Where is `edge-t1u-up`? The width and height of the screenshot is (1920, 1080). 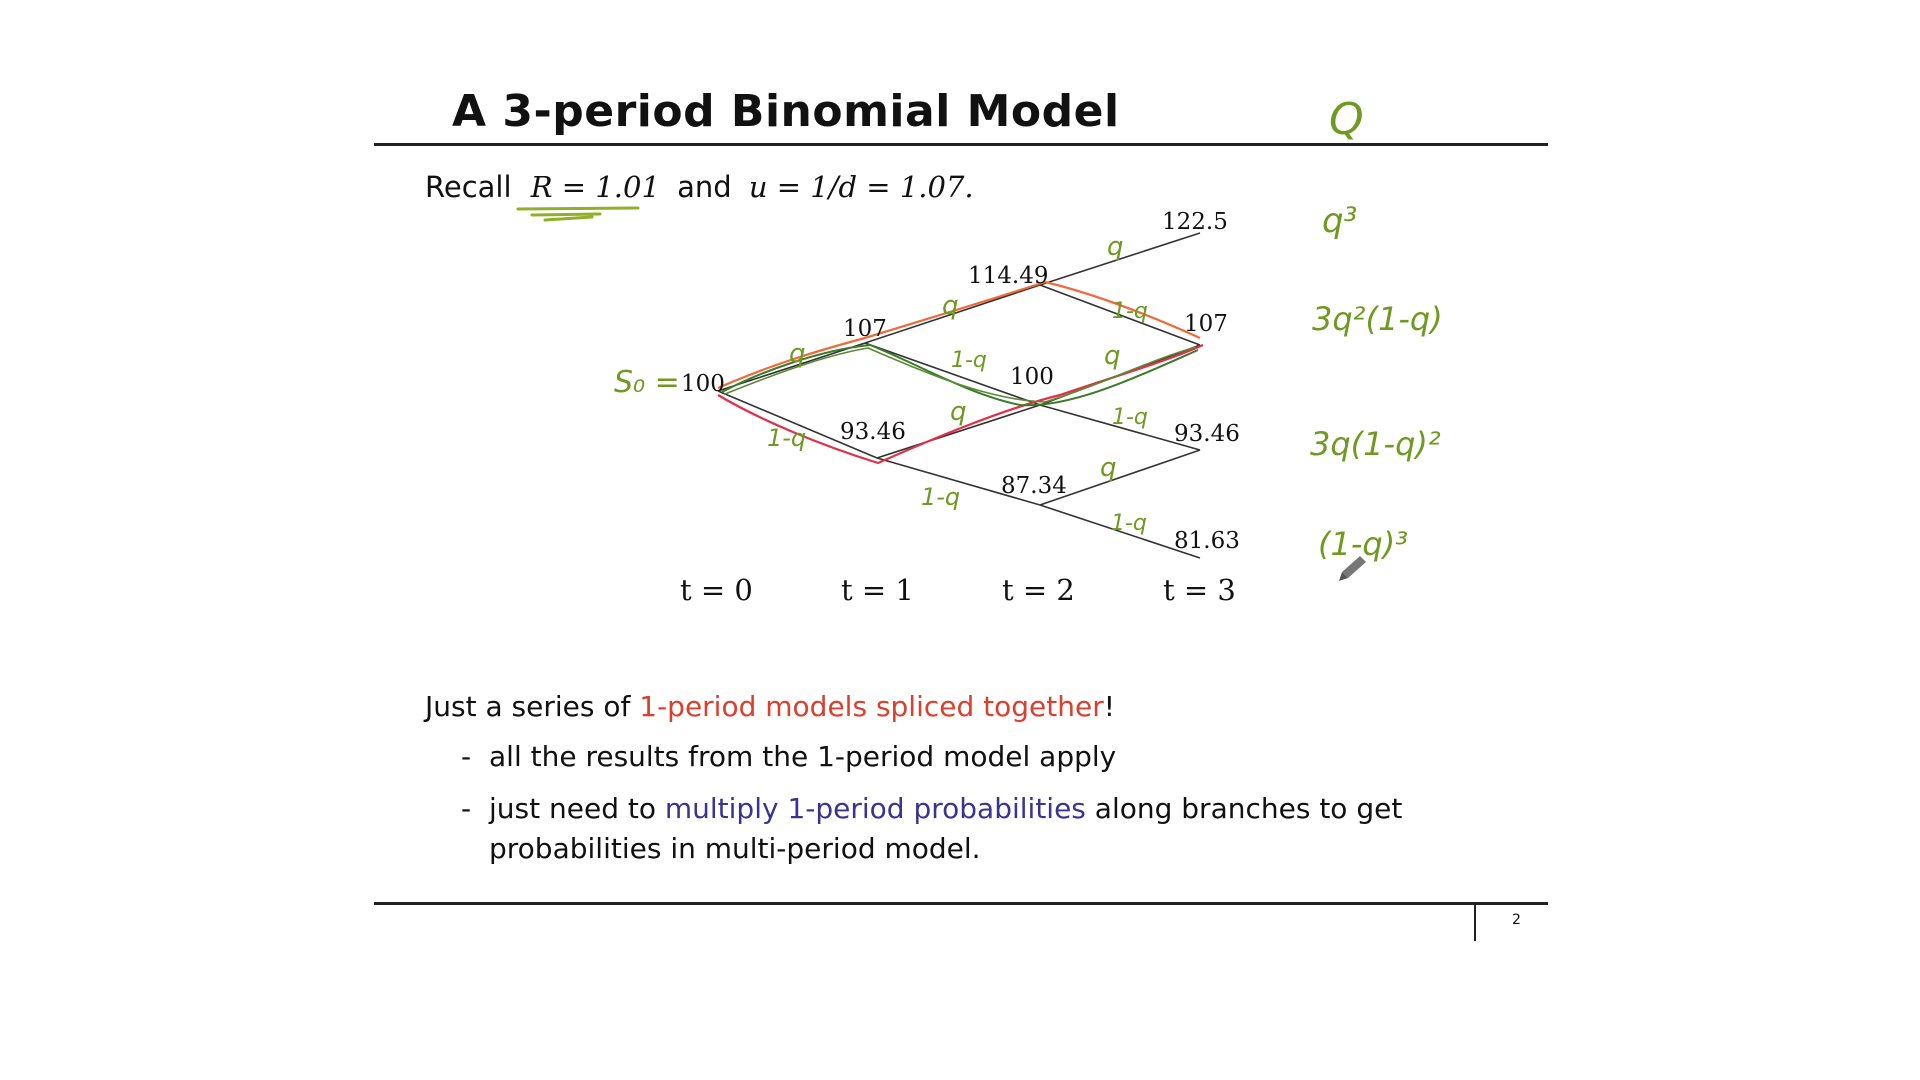 edge-t1u-up is located at coordinates (952, 314).